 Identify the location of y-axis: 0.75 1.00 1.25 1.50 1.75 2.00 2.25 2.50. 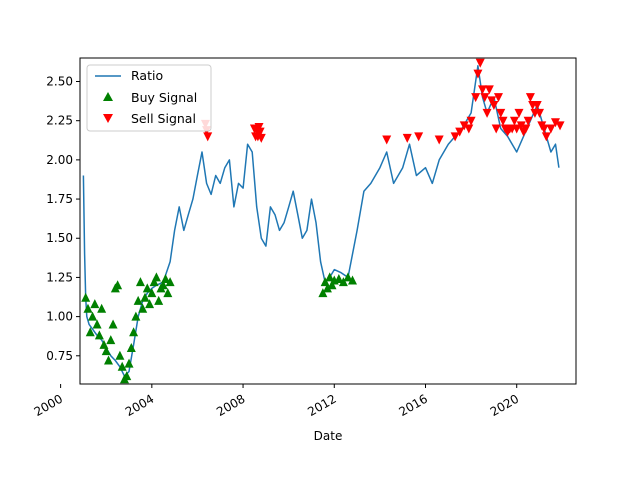
(63, 219).